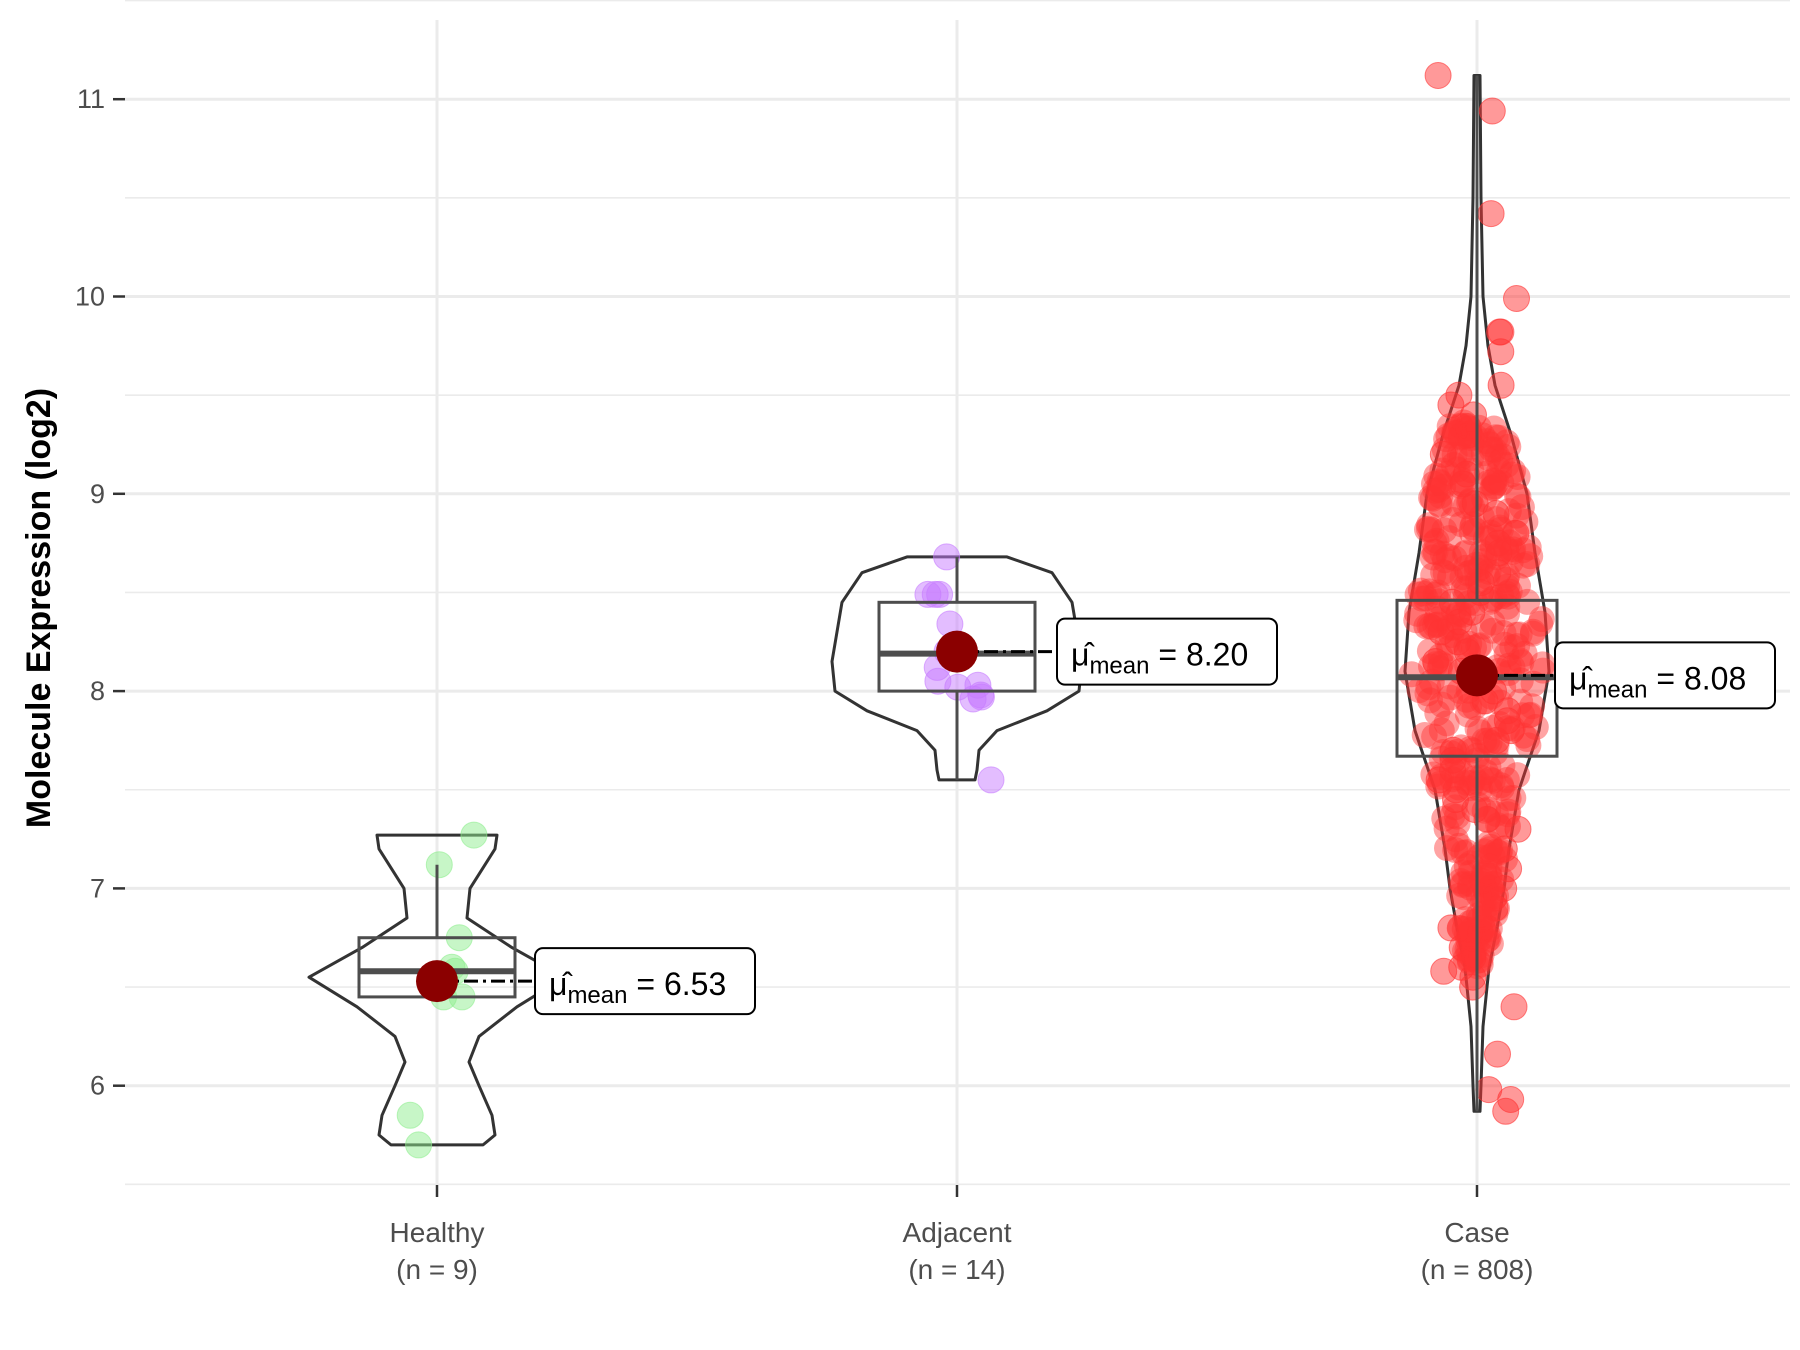  I want to click on y-tick-label: 11, so click(91, 99).